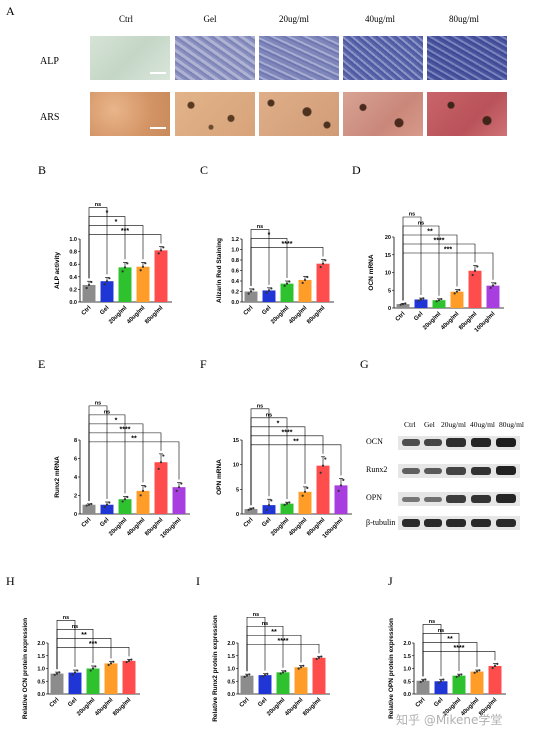 The image size is (554, 735). What do you see at coordinates (236, 441) in the screenshot?
I see `y-tick-label: 15` at bounding box center [236, 441].